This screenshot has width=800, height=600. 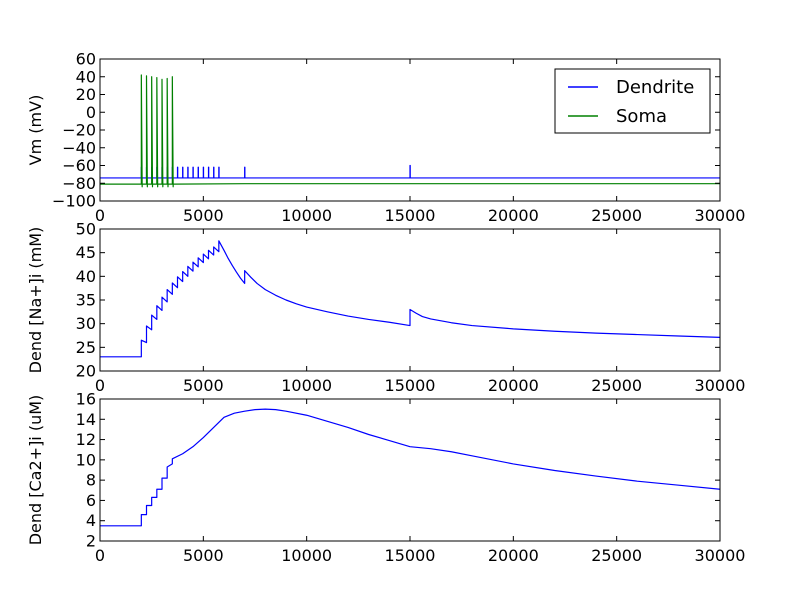 What do you see at coordinates (655, 87) in the screenshot?
I see `legend-label-dendrite: Dendrite` at bounding box center [655, 87].